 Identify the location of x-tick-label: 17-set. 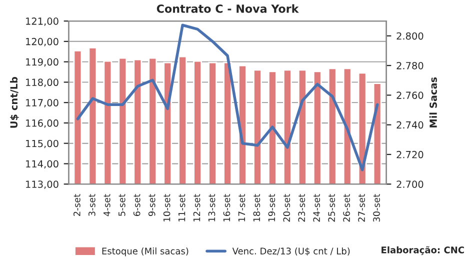
(242, 208).